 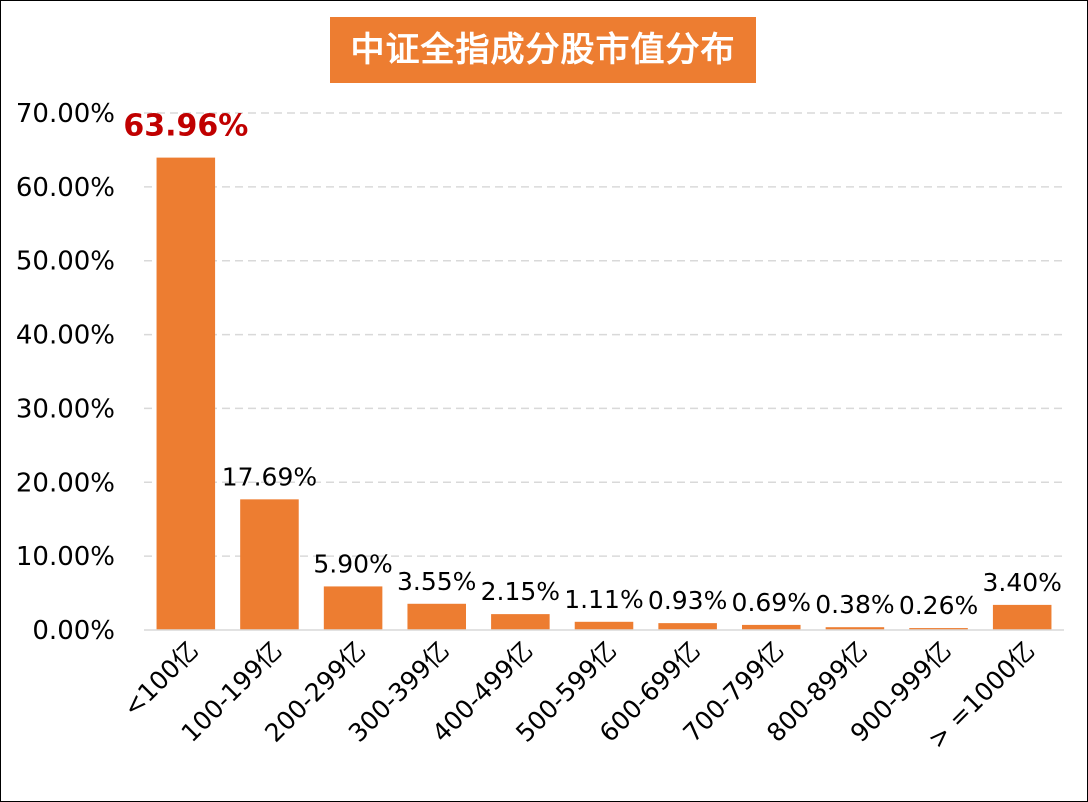 I want to click on data-label: 3.55%, so click(x=436, y=581).